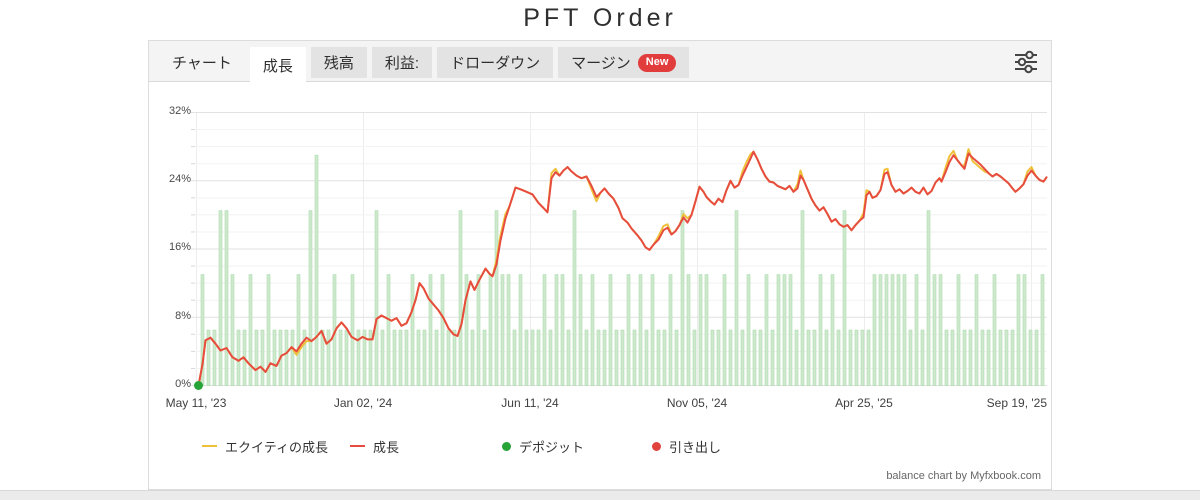 This screenshot has width=1200, height=500. What do you see at coordinates (495, 62) in the screenshot?
I see `tab-drawdown: ドローダウン` at bounding box center [495, 62].